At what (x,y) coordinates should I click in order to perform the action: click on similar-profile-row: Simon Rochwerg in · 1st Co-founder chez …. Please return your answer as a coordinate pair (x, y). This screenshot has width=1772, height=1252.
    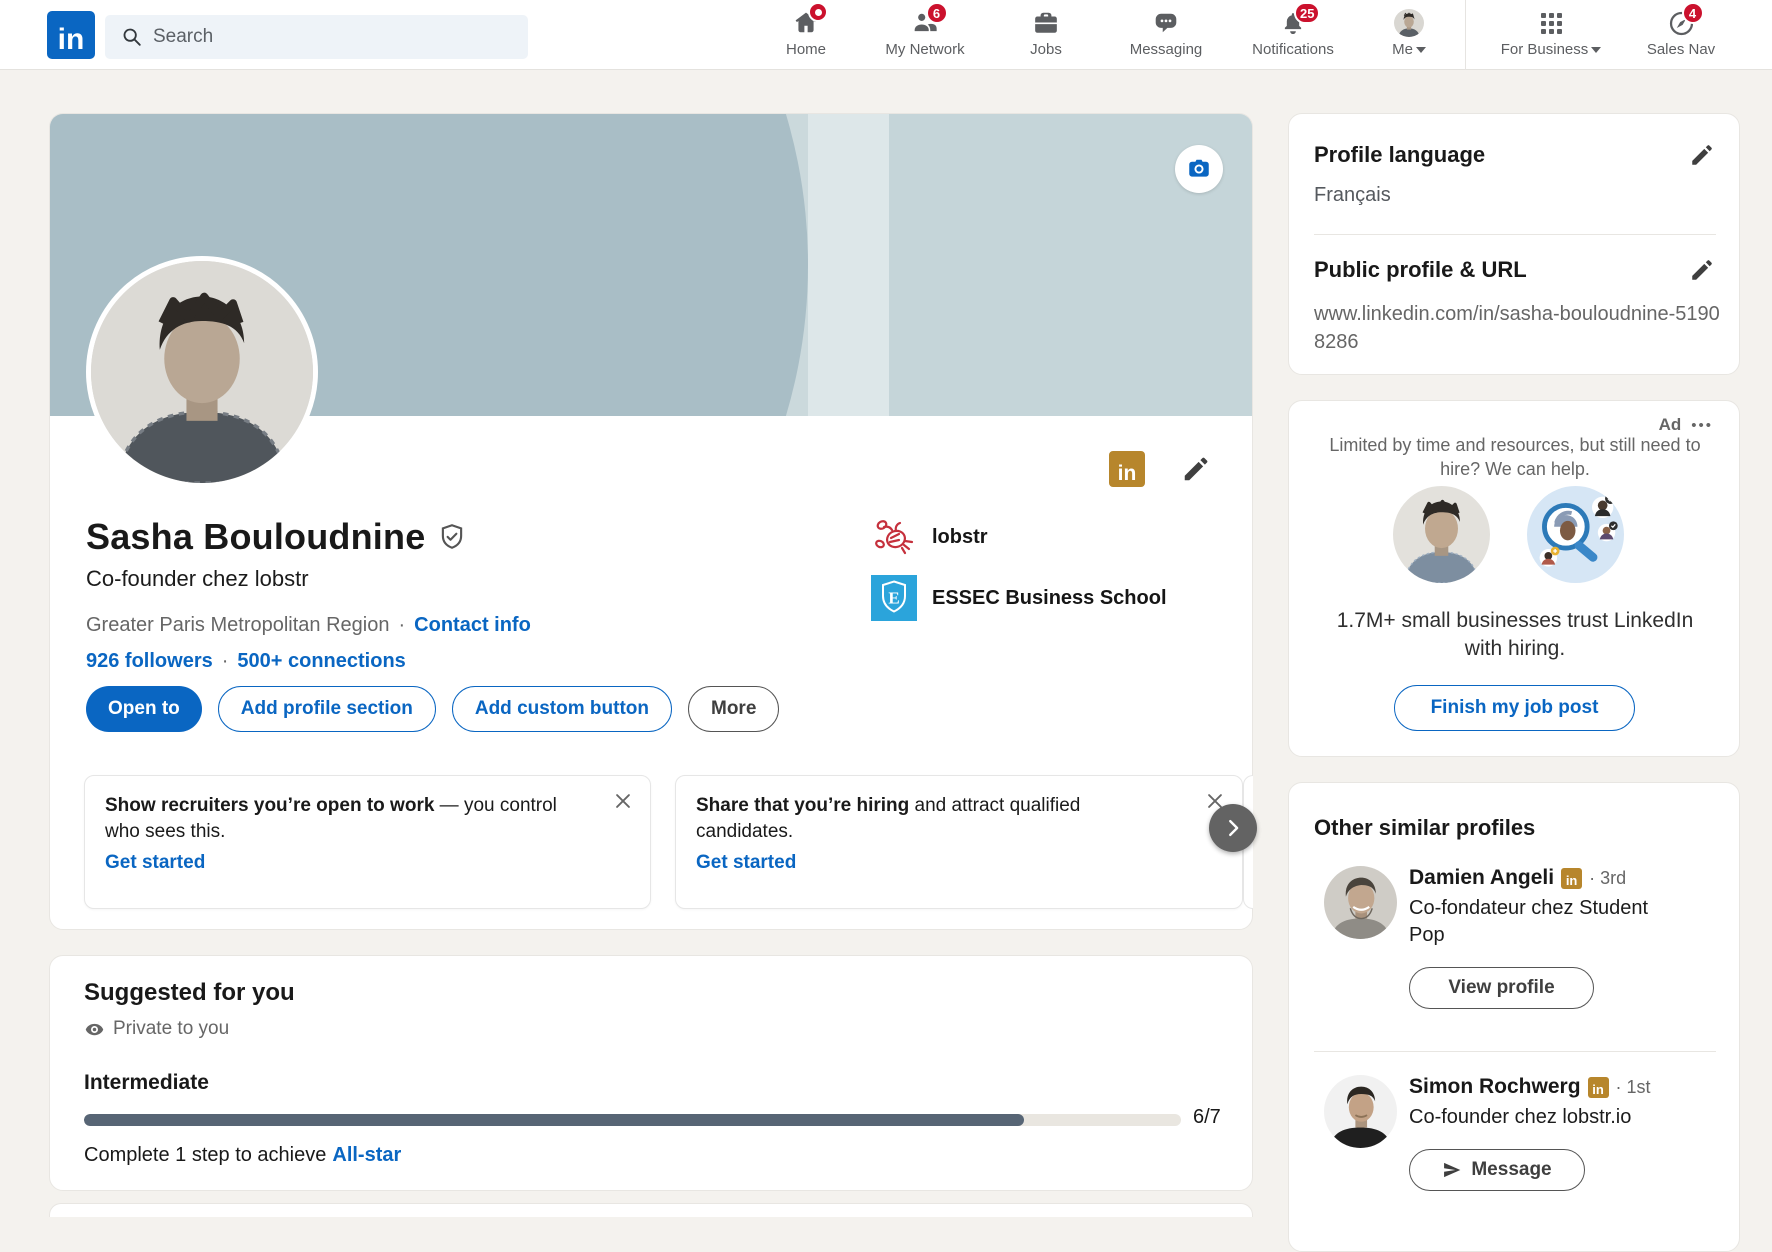
    Looking at the image, I should click on (1516, 1133).